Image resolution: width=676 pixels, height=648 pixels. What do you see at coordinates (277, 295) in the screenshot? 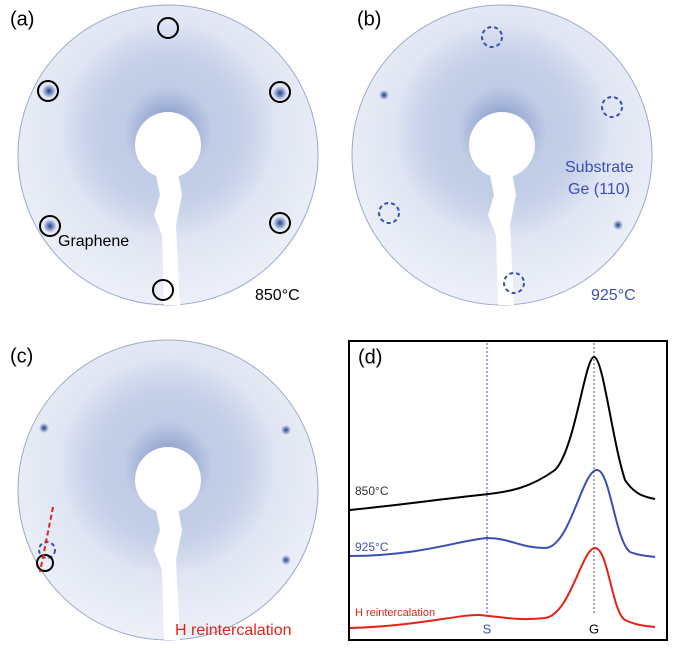
I see `annotation: 850°C` at bounding box center [277, 295].